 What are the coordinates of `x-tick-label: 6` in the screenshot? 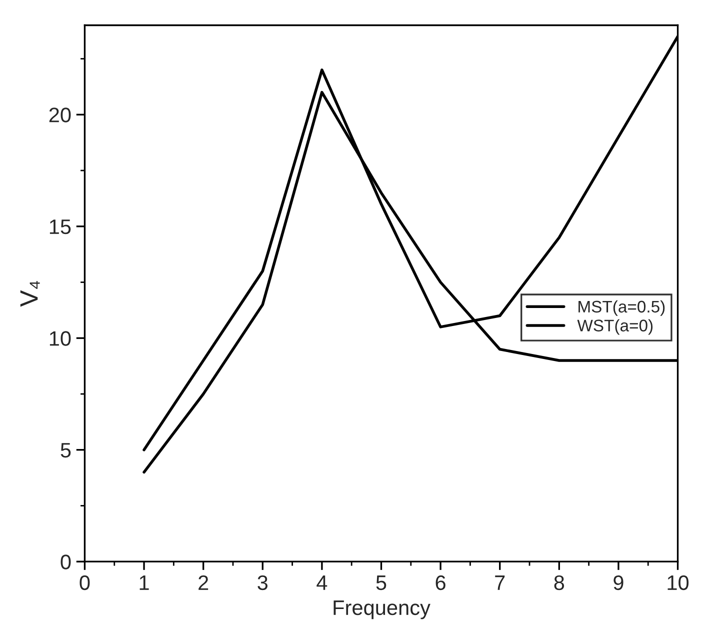 It's located at (441, 582).